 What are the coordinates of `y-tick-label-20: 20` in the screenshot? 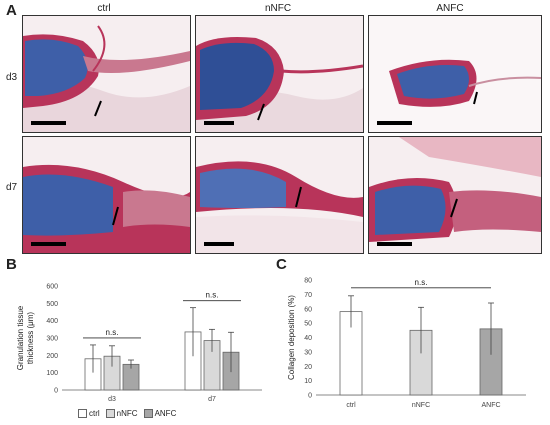 It's located at (308, 367).